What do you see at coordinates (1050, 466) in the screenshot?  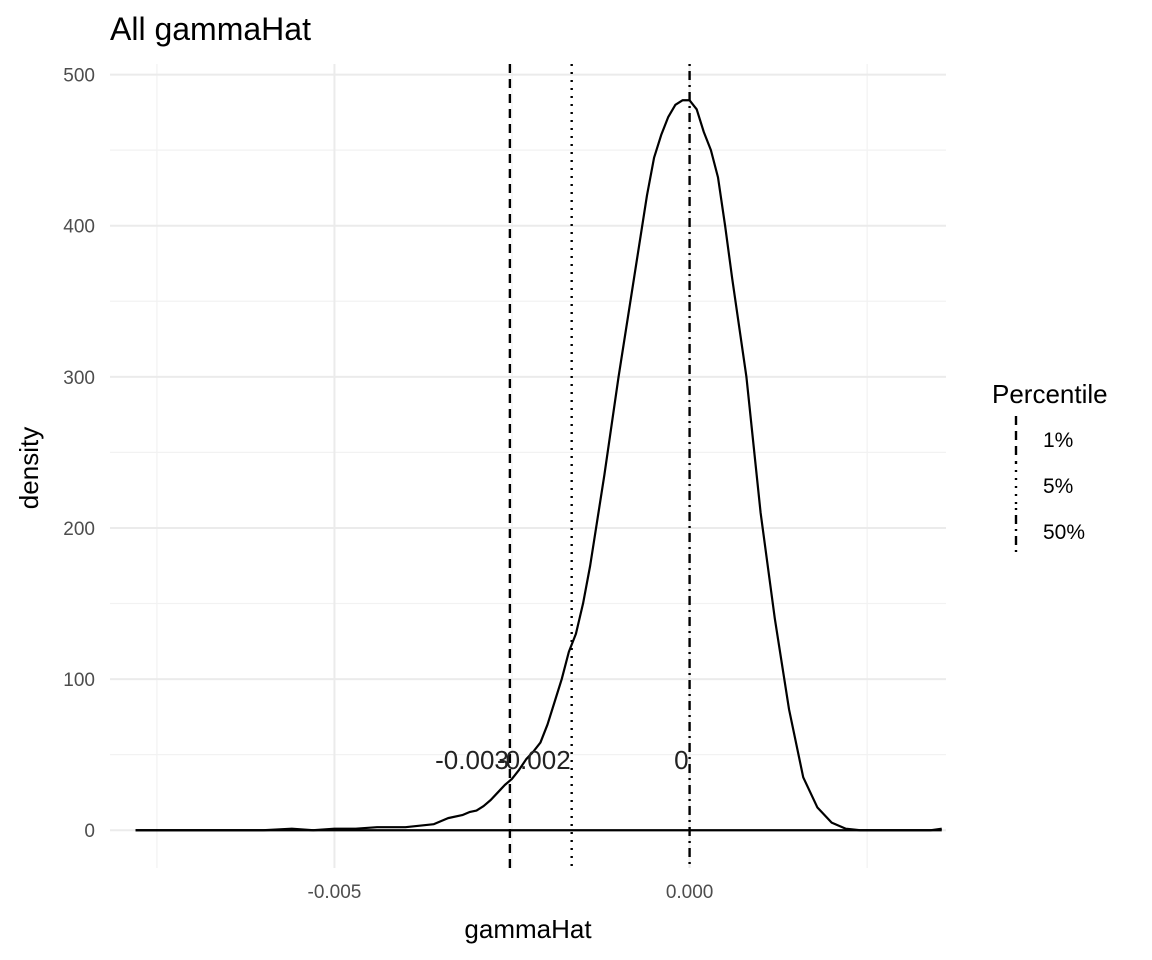 I see `legend: Percentile 1% 5% 50%` at bounding box center [1050, 466].